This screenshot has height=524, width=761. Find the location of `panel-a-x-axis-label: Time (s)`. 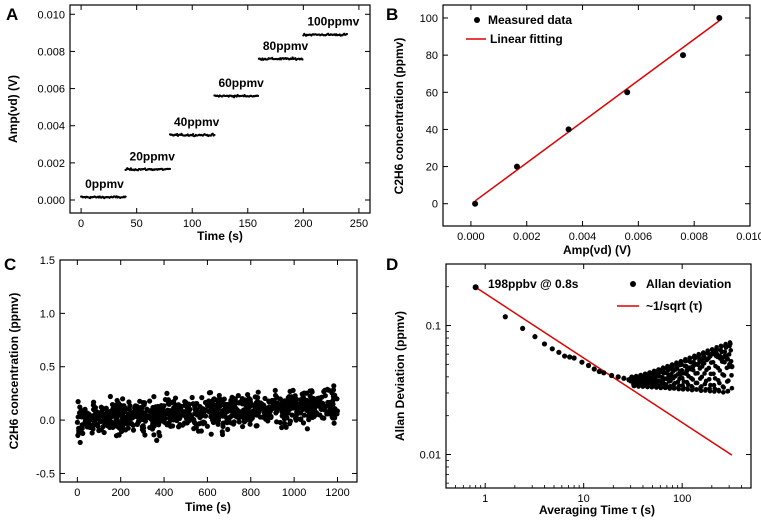

panel-a-x-axis-label: Time (s) is located at coordinates (220, 236).